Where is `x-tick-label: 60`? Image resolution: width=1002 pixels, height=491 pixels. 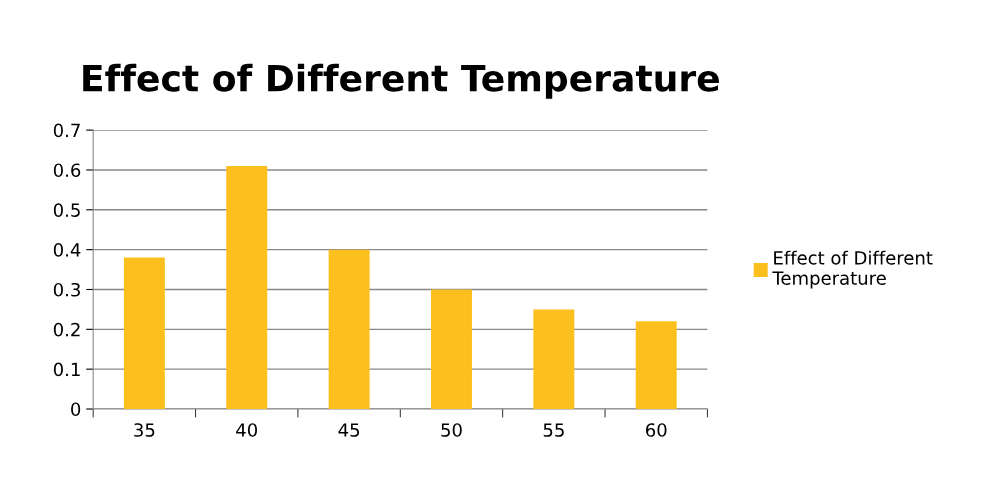 x-tick-label: 60 is located at coordinates (656, 430).